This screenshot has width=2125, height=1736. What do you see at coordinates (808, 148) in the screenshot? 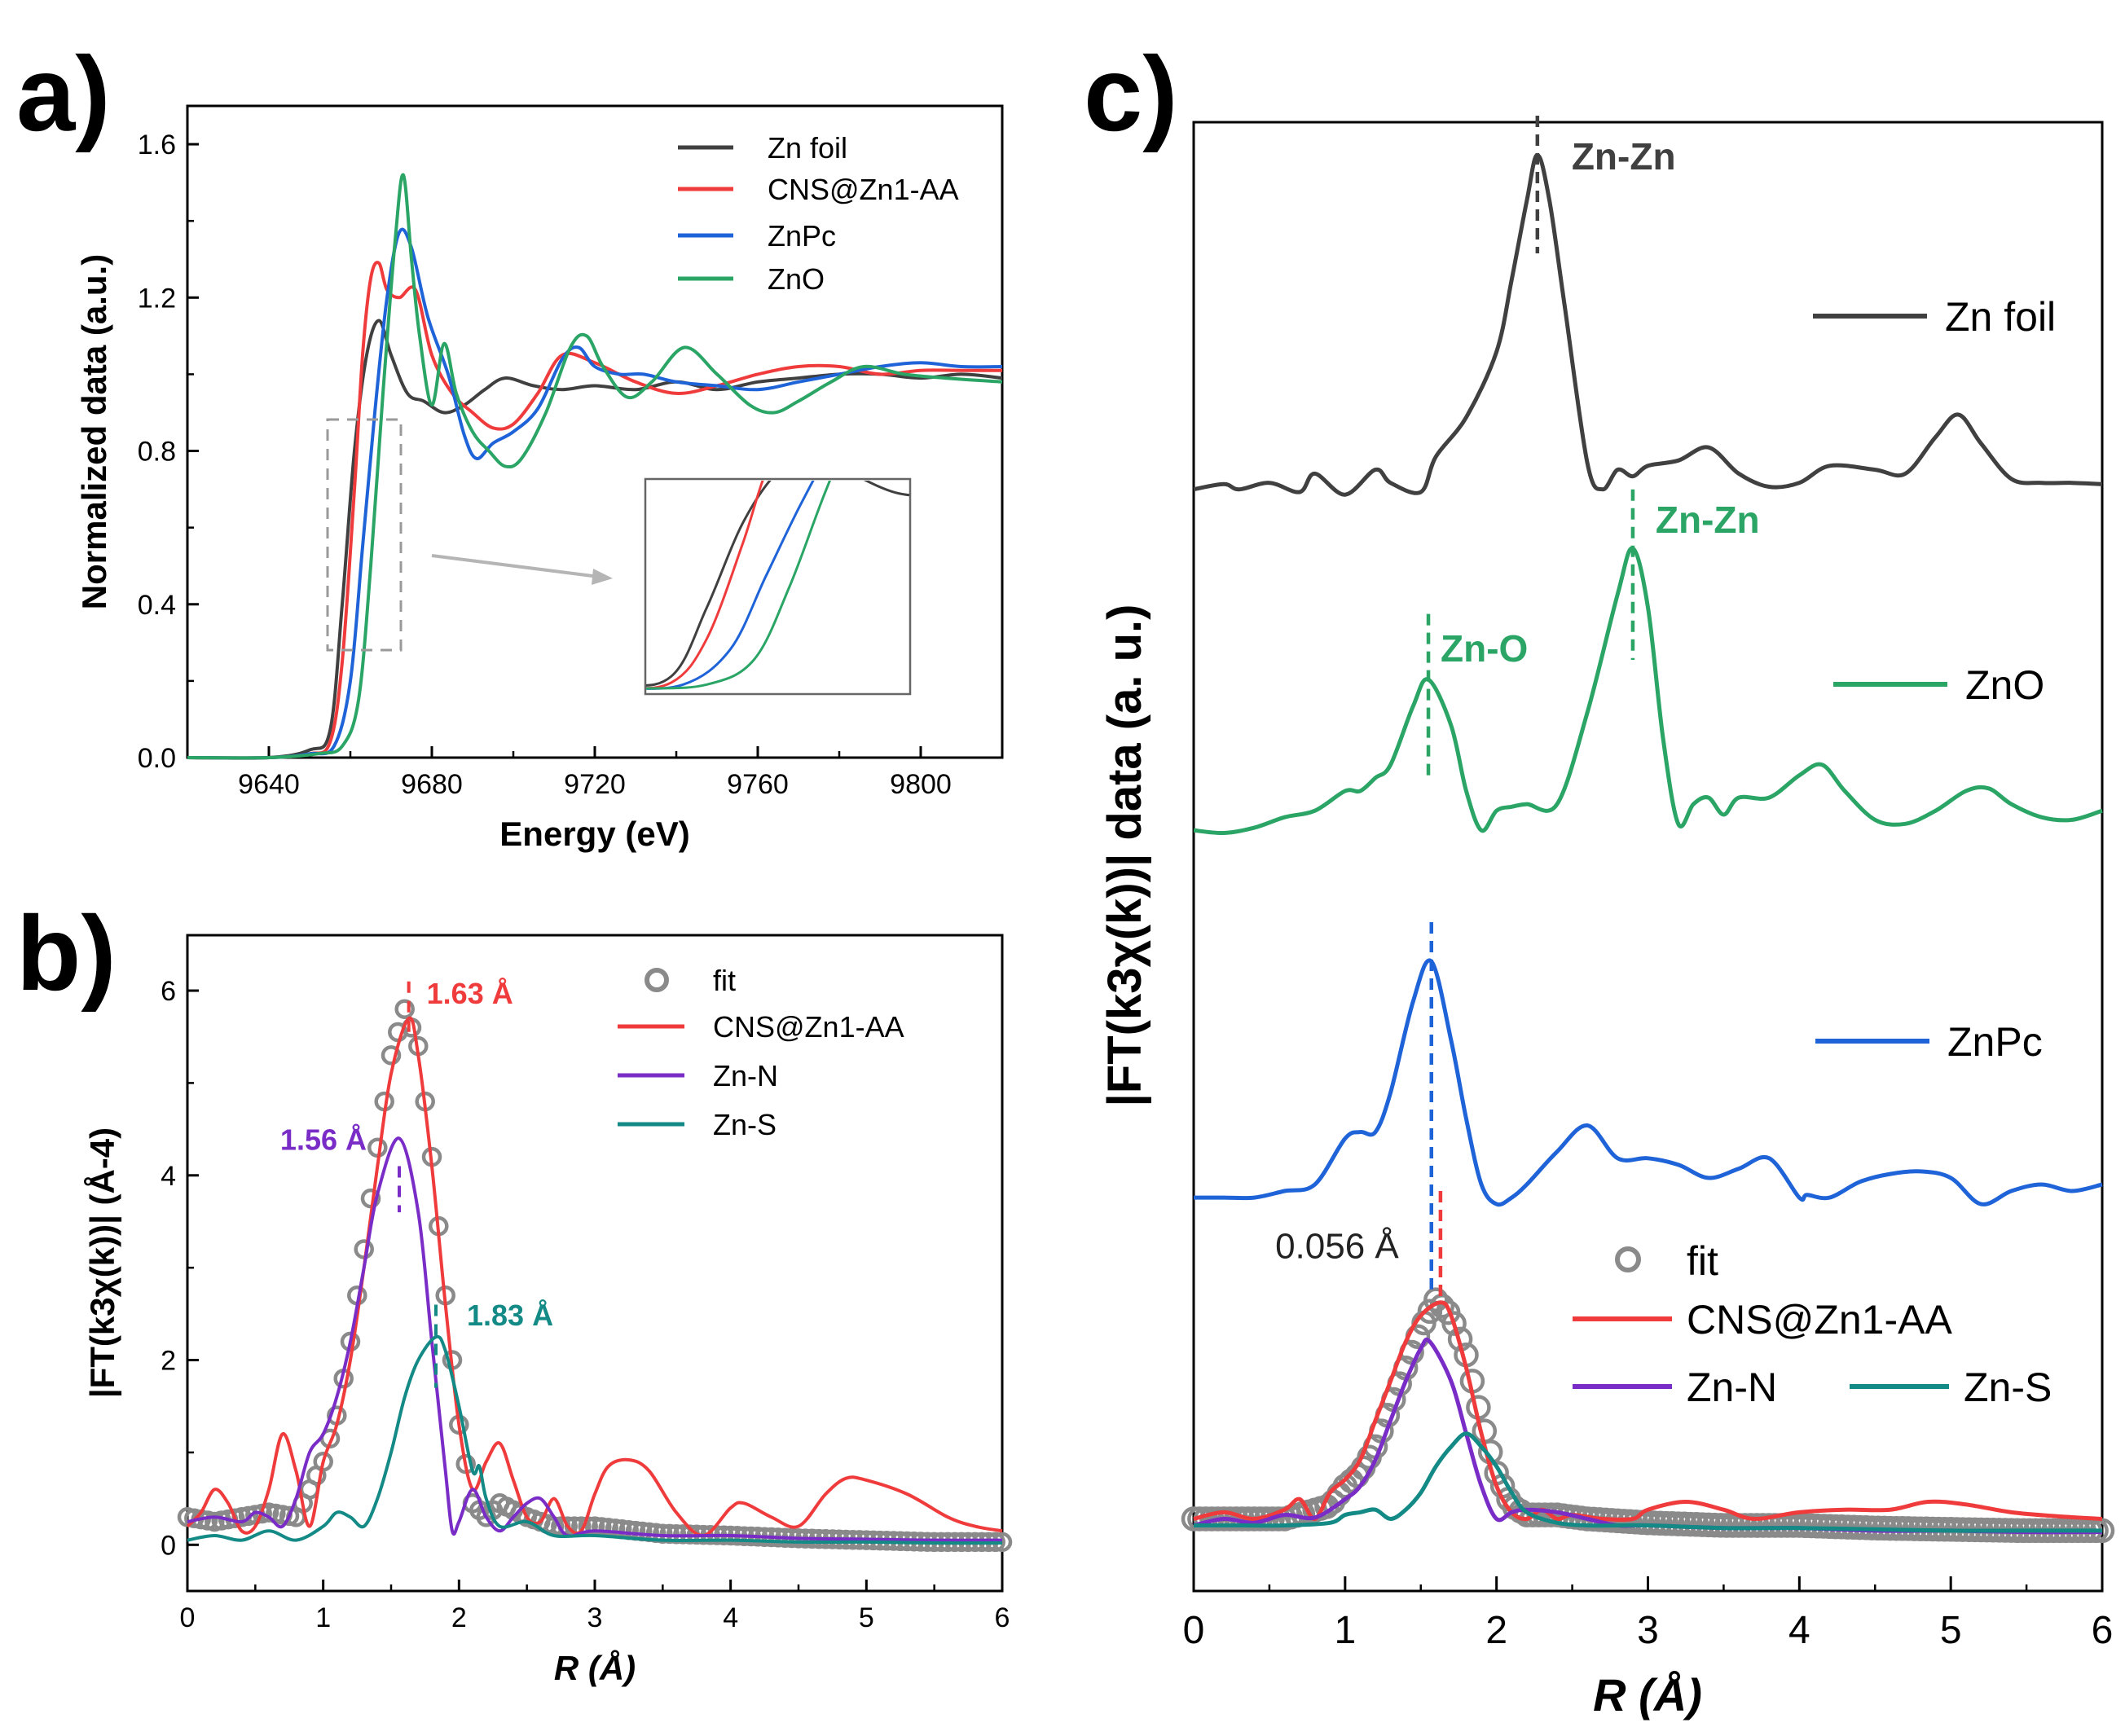
I see `legend-a-zn-foil-label: Zn foil` at bounding box center [808, 148].